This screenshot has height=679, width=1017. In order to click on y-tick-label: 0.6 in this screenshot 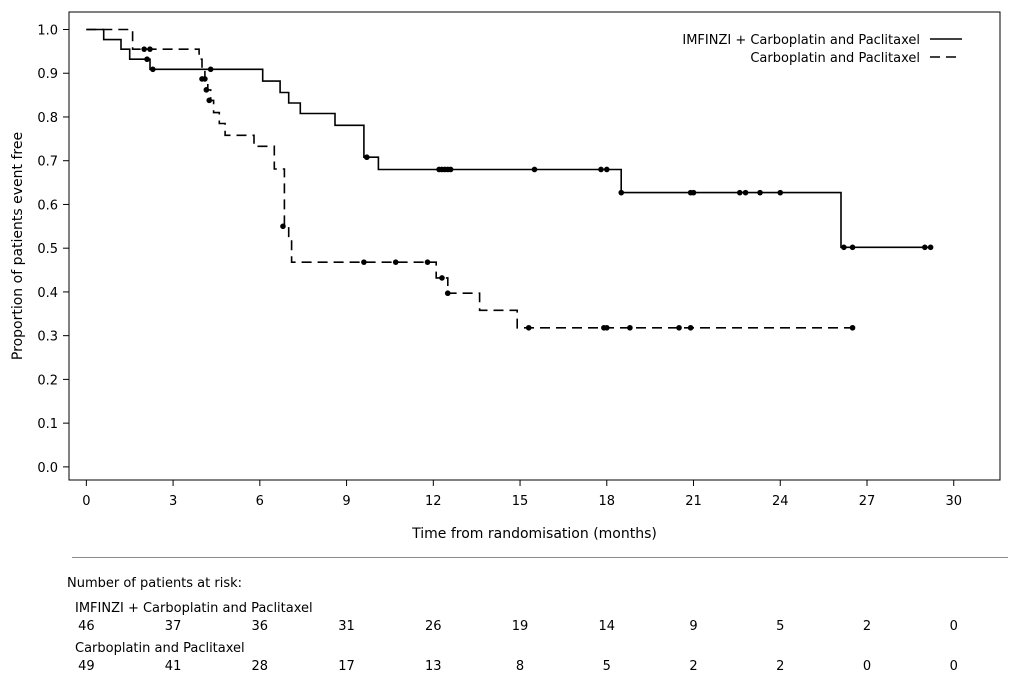, I will do `click(47, 205)`.